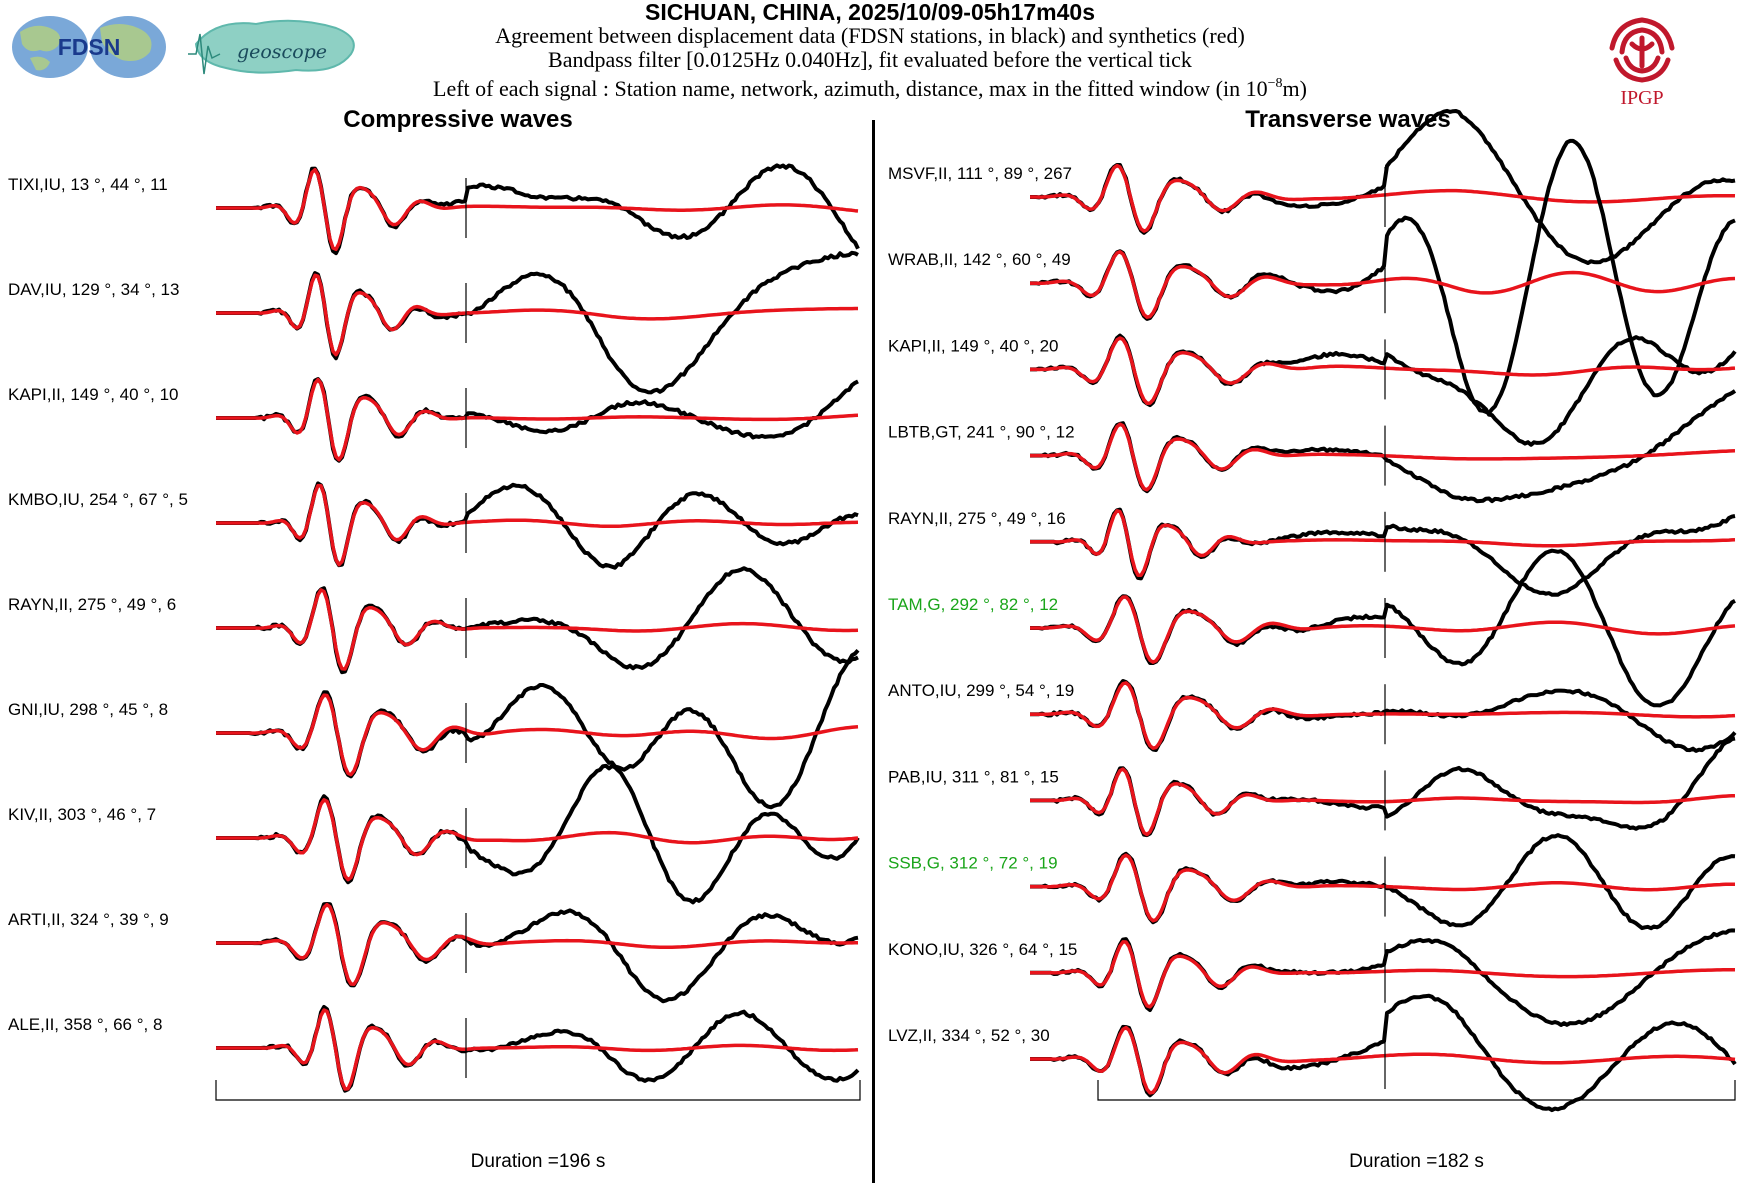 This screenshot has width=1740, height=1183. What do you see at coordinates (973, 776) in the screenshot?
I see `station-label-pab: PAB,IU, 311 °, 81 °, 15` at bounding box center [973, 776].